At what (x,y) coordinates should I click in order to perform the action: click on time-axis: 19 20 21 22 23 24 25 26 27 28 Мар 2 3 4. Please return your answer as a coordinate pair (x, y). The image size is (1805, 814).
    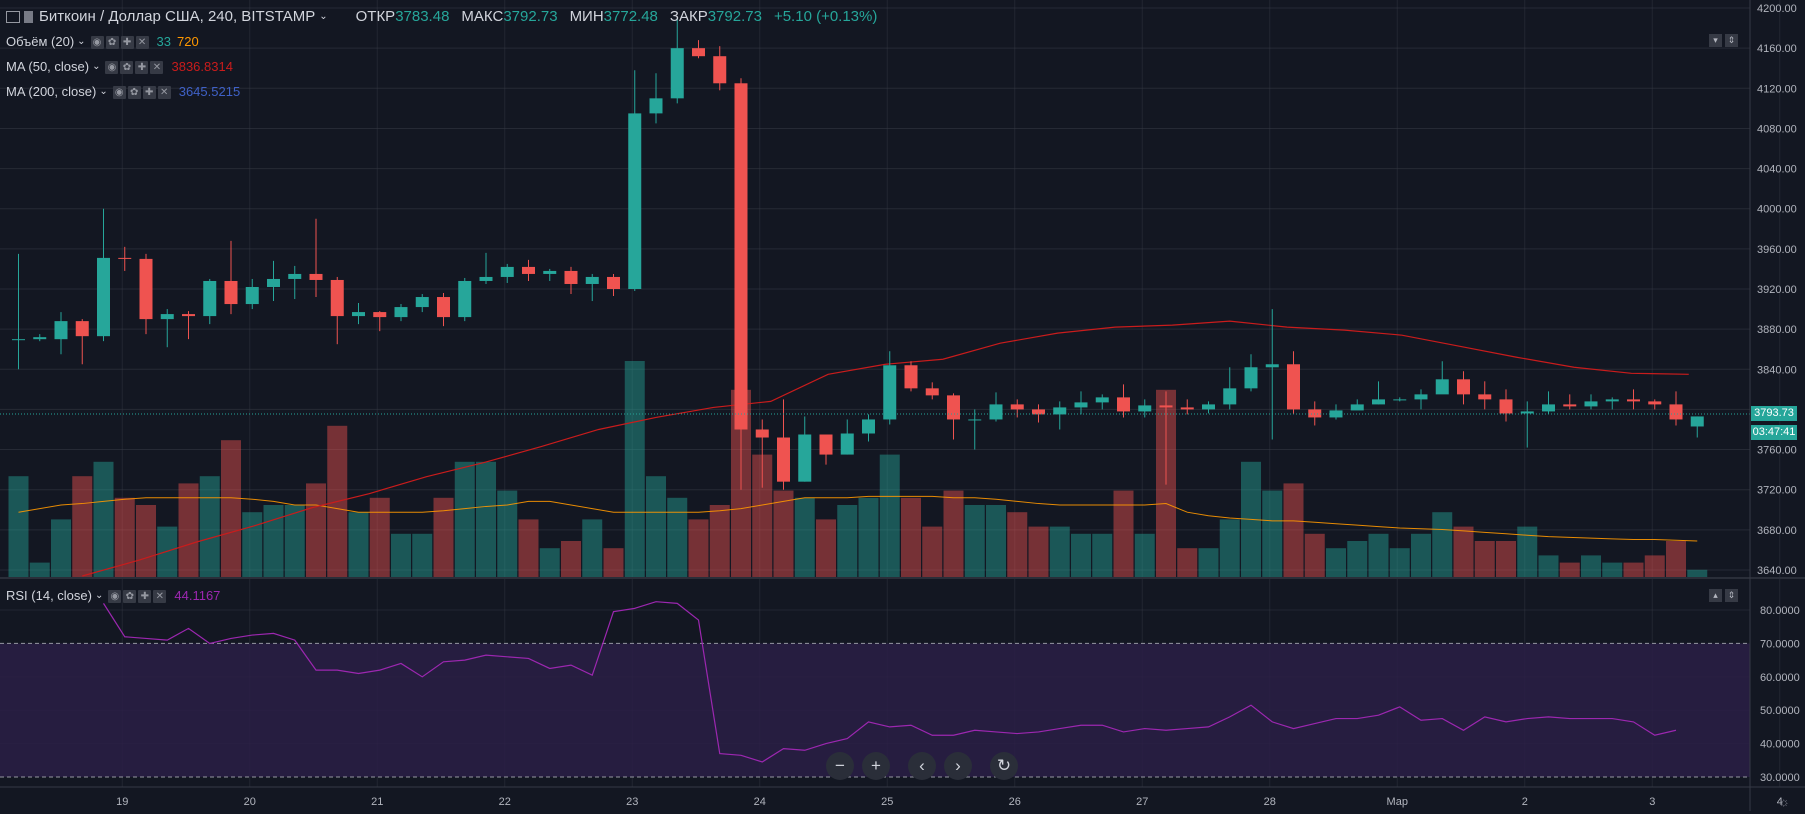
    Looking at the image, I should click on (949, 802).